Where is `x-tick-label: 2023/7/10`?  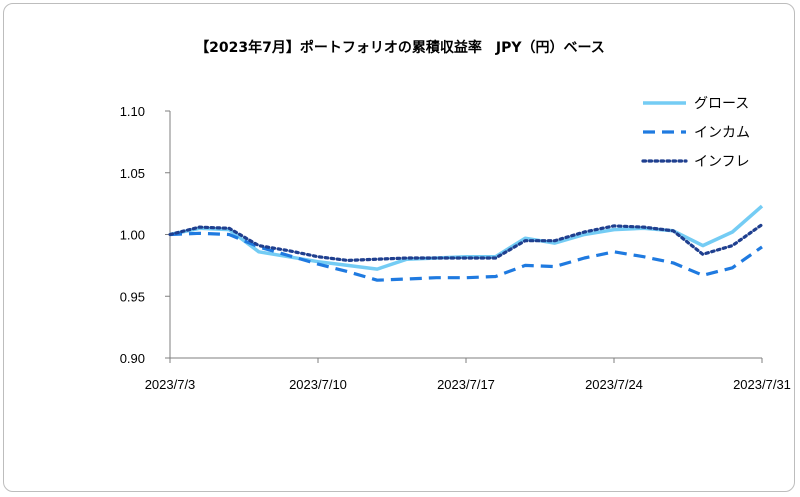
x-tick-label: 2023/7/10 is located at coordinates (318, 384).